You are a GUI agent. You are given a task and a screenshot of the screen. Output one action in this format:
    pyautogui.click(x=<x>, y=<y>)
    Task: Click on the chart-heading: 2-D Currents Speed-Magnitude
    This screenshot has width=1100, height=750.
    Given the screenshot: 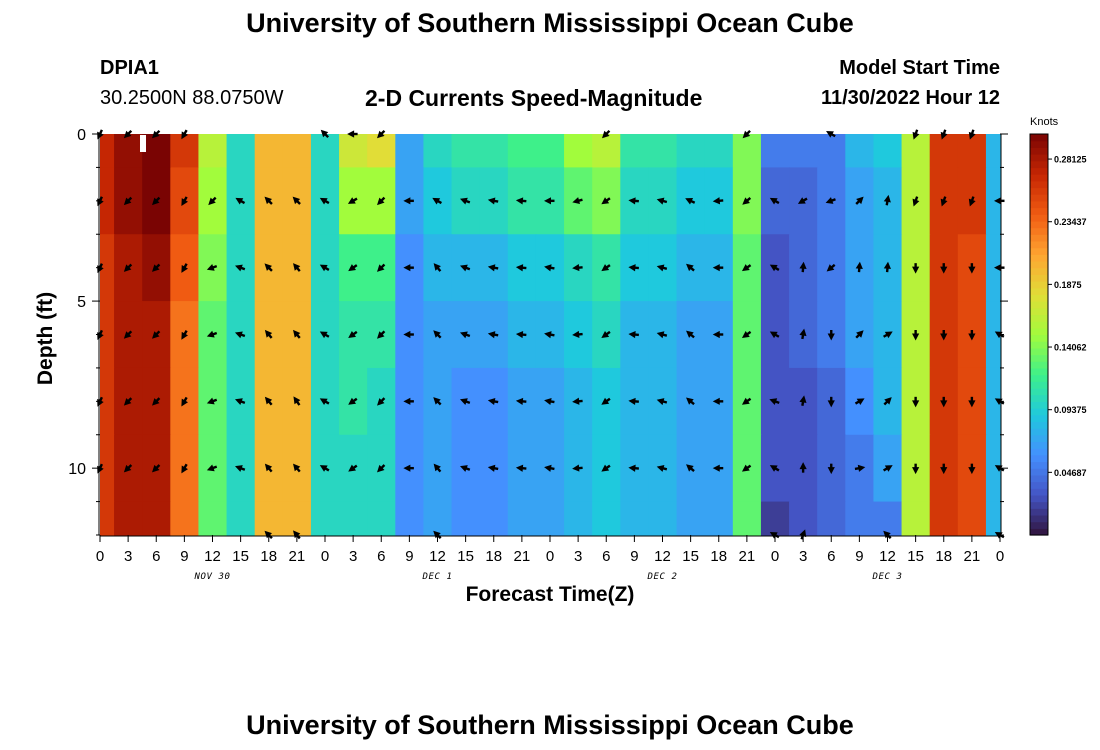 What is the action you would take?
    pyautogui.click(x=534, y=98)
    